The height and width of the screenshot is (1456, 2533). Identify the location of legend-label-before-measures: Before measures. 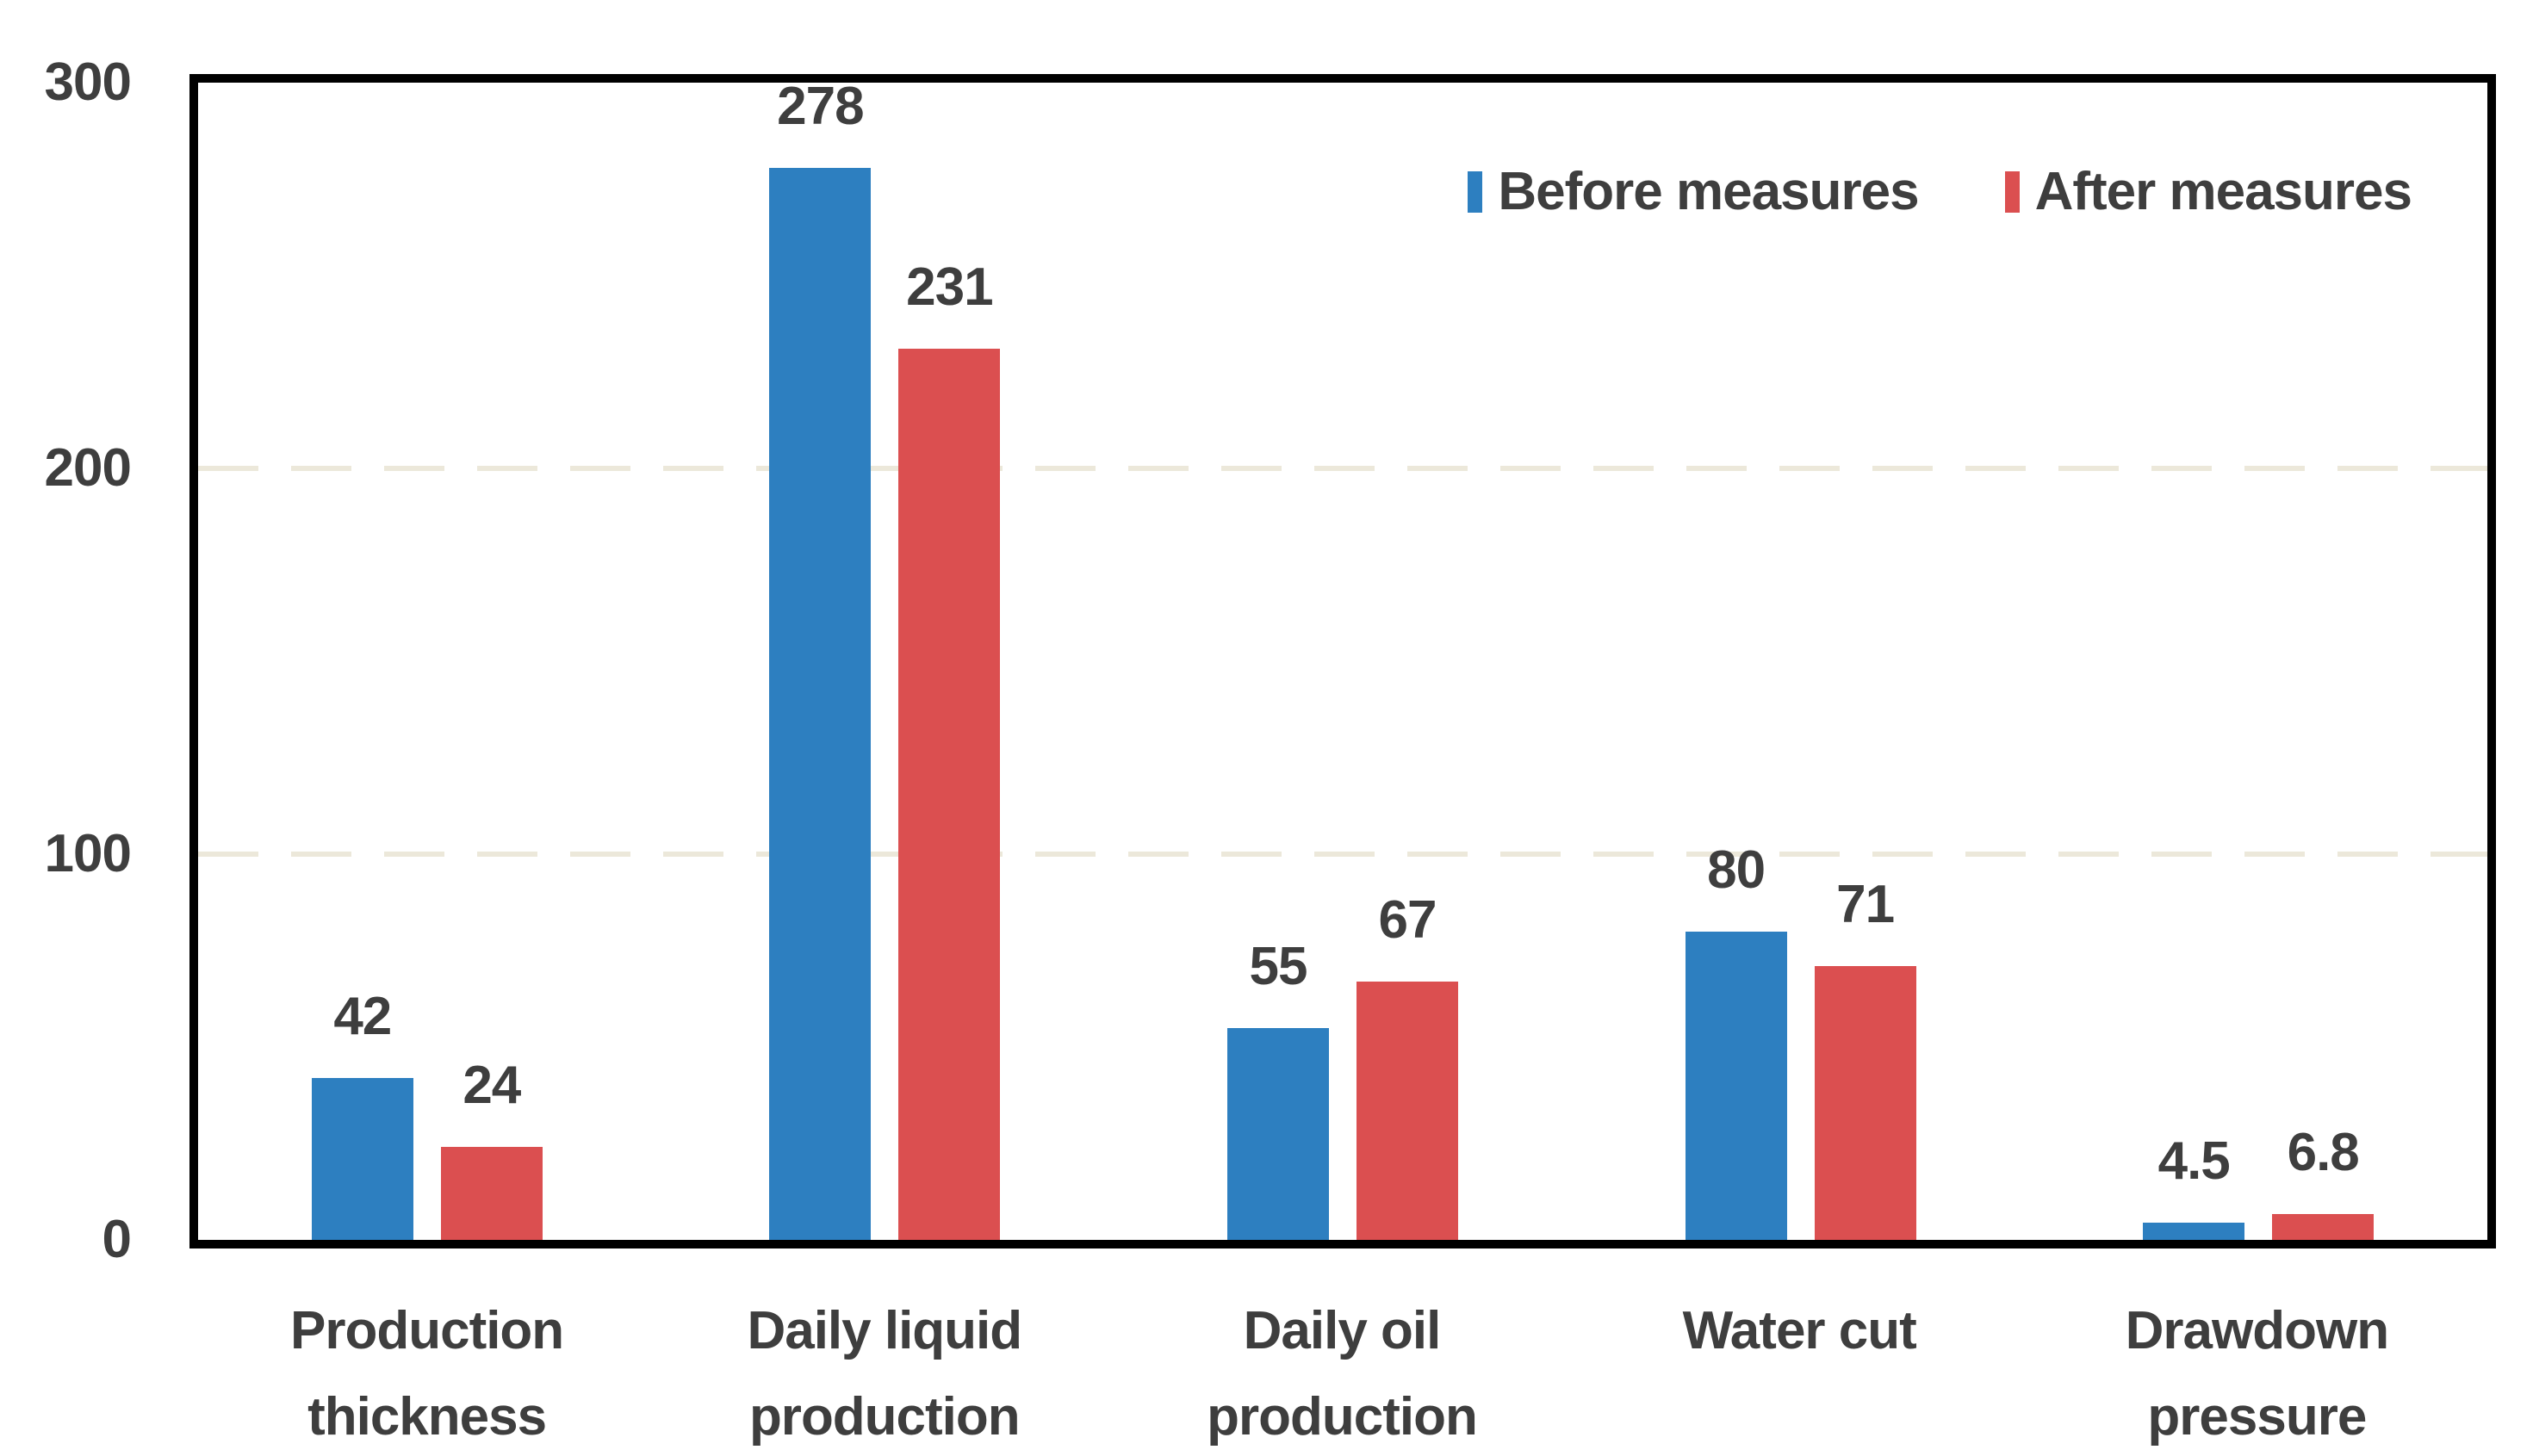
(1708, 192).